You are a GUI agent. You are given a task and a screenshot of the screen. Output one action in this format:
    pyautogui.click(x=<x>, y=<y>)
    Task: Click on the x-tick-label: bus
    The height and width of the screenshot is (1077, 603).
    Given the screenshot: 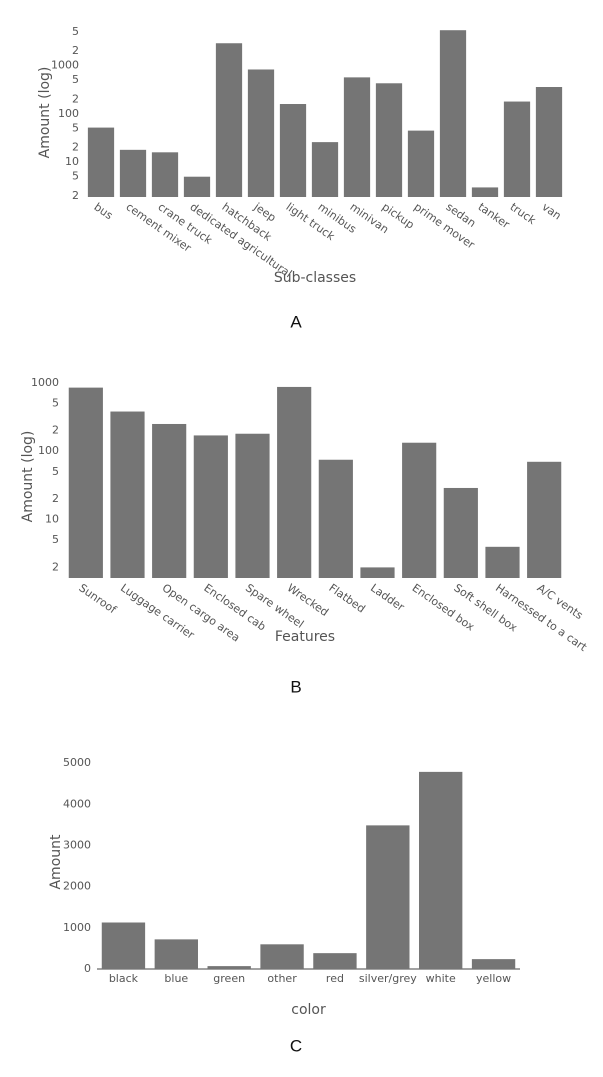 What is the action you would take?
    pyautogui.click(x=104, y=211)
    